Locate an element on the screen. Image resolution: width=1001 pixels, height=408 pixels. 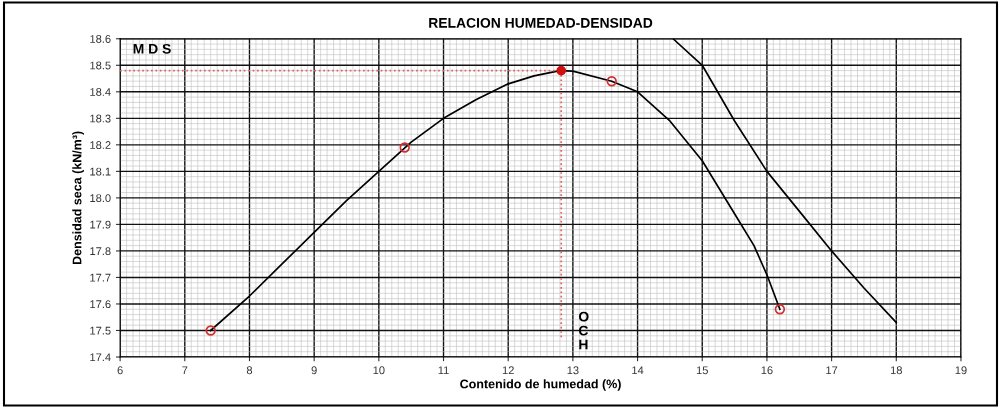
x-tick-label: 11 is located at coordinates (443, 370).